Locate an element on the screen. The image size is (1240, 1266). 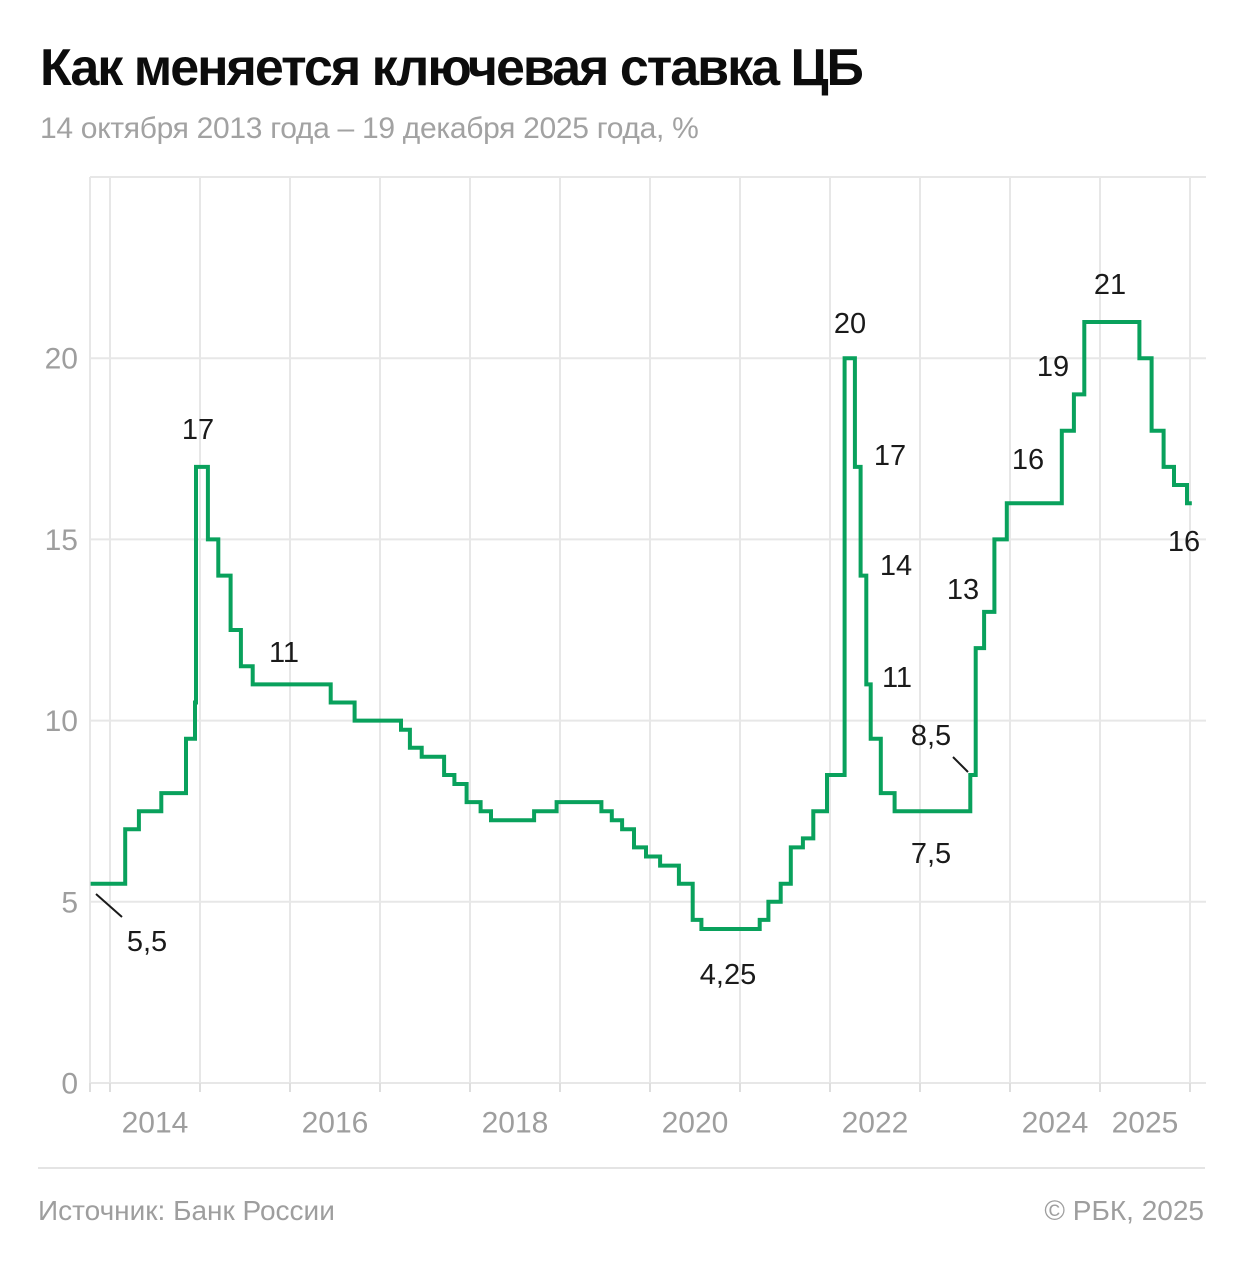
svg-text: 7,5 is located at coordinates (931, 854).